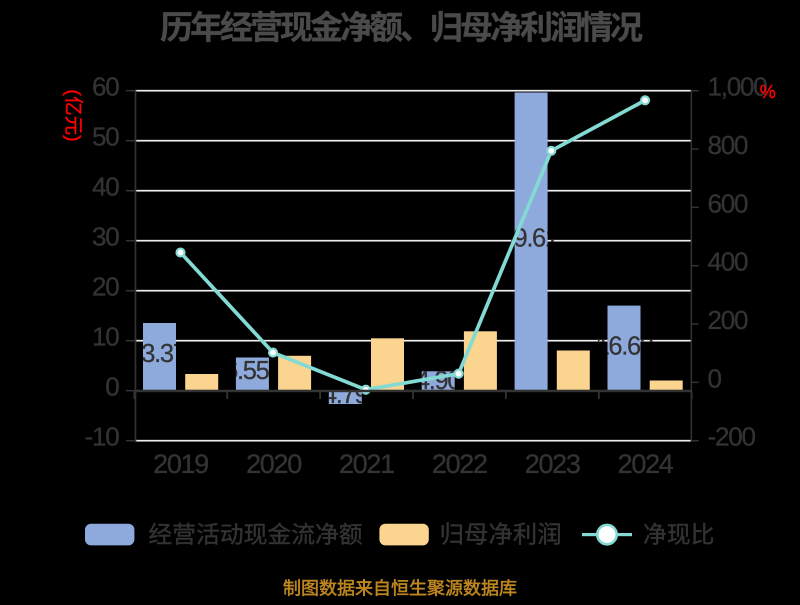  I want to click on svg-text: 2020, so click(273, 464).